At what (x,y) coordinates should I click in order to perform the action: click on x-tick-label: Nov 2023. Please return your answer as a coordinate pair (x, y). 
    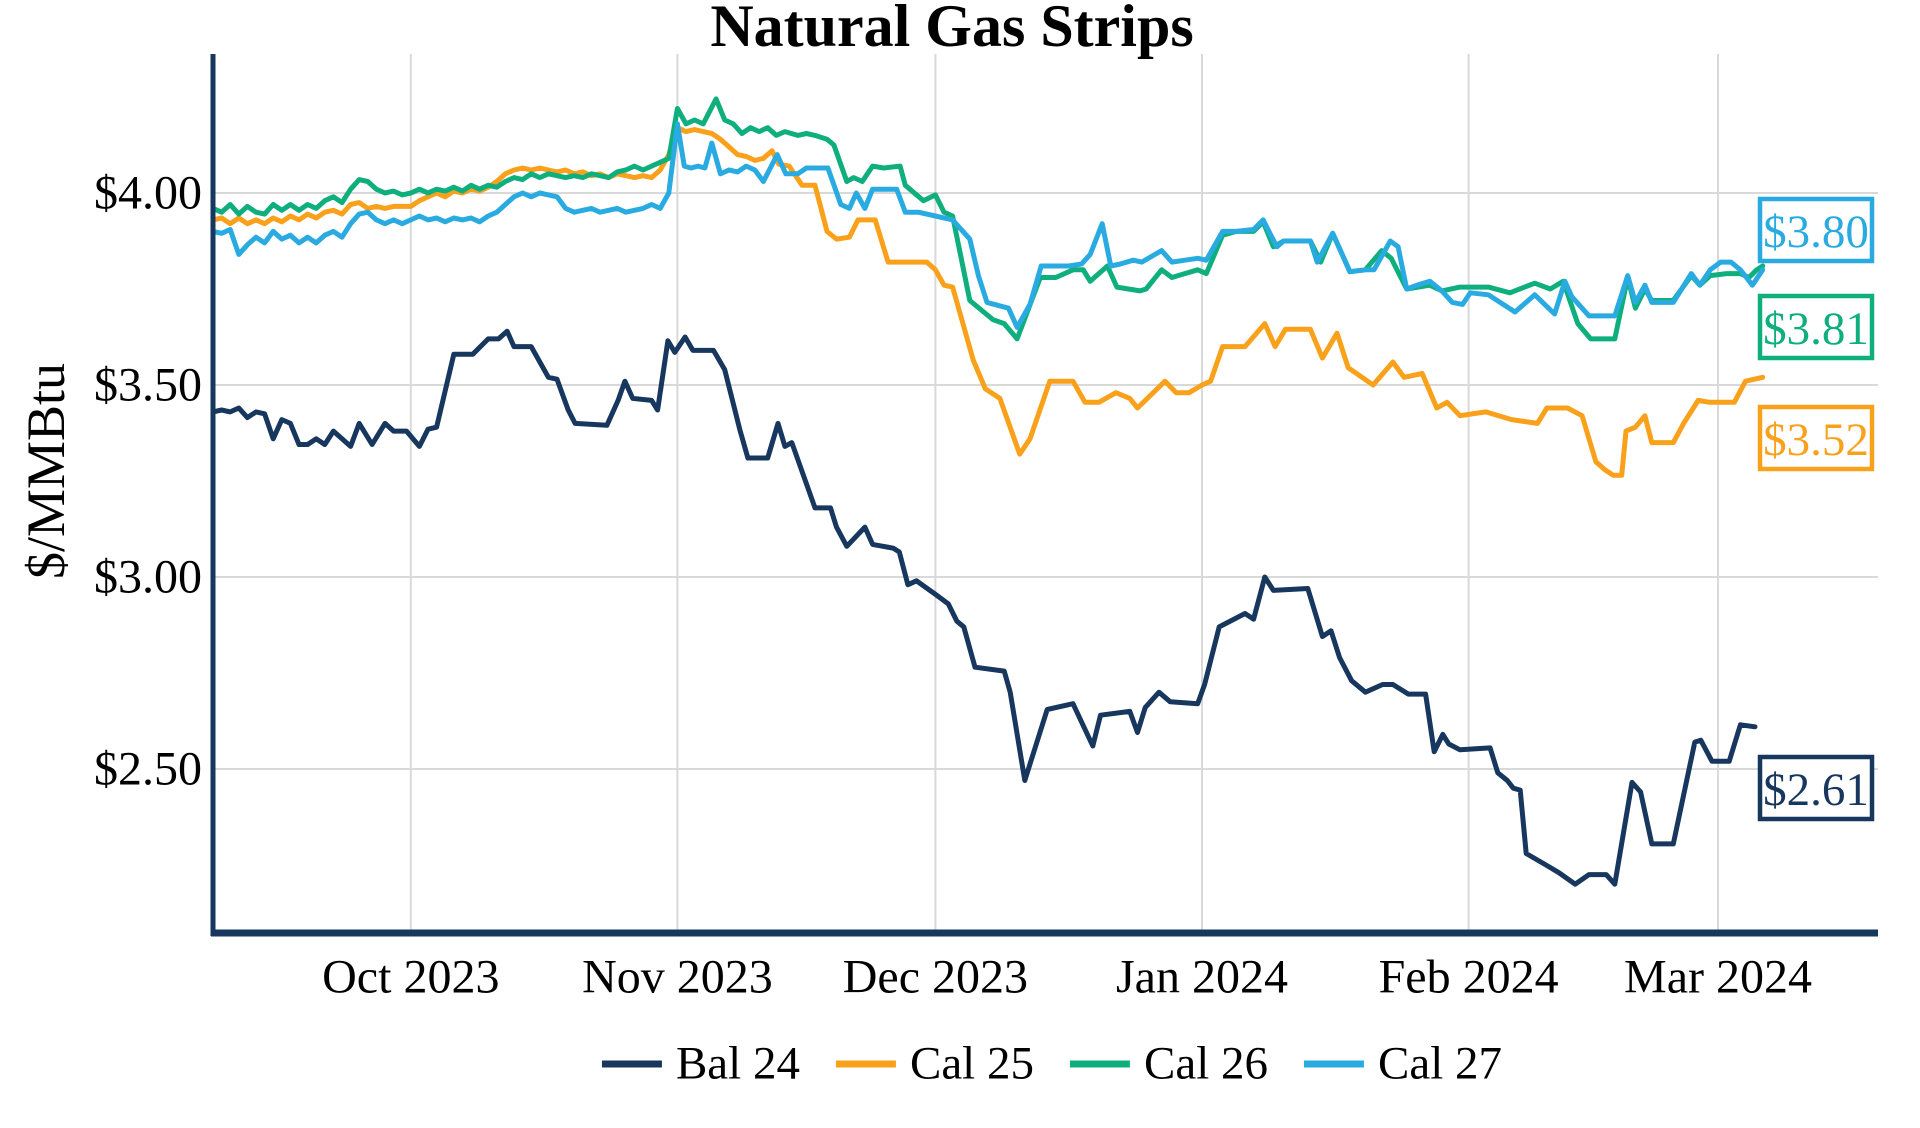
    Looking at the image, I should click on (677, 977).